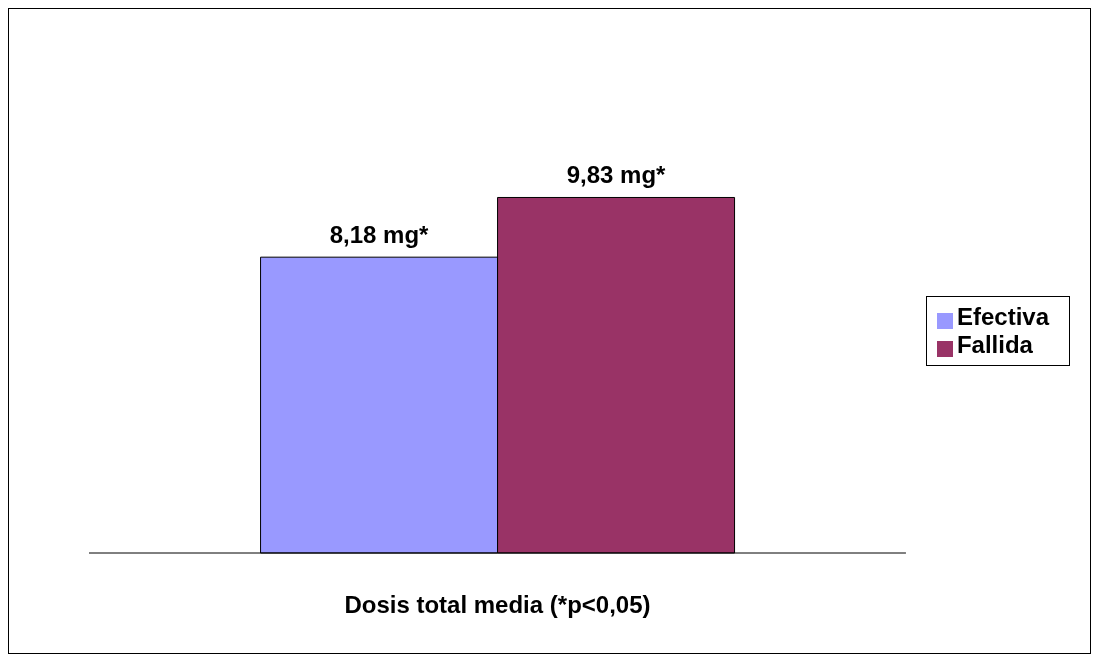 This screenshot has height=662, width=1099. What do you see at coordinates (994, 344) in the screenshot?
I see `legend-label: Fallida` at bounding box center [994, 344].